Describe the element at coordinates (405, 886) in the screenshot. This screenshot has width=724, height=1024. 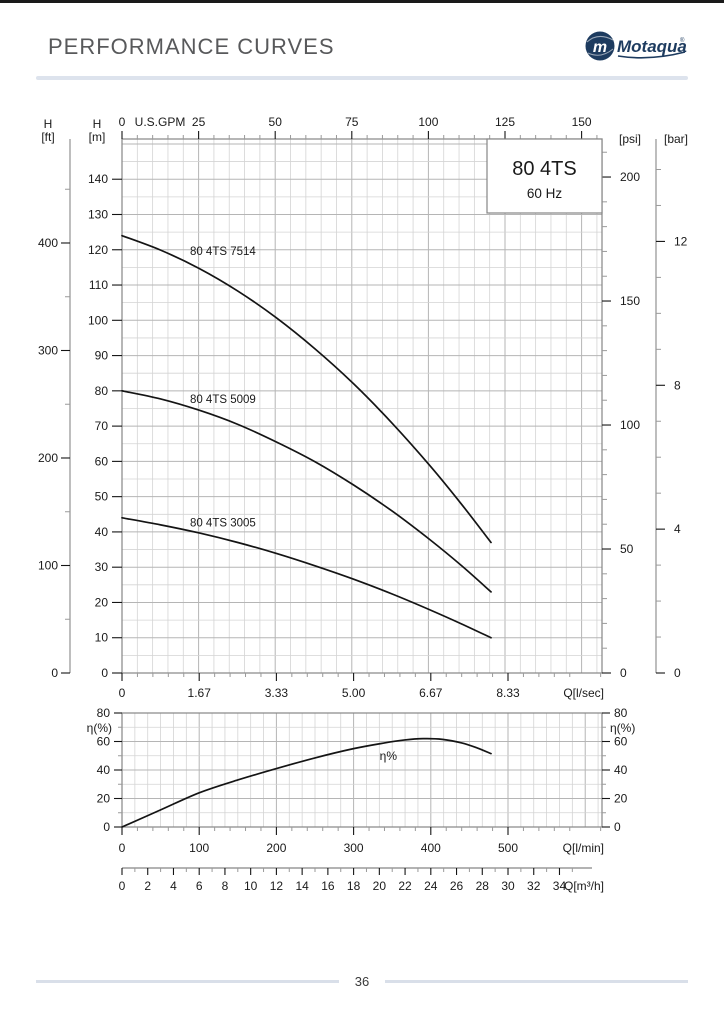
I see `m3h-tick-label: 22` at that location.